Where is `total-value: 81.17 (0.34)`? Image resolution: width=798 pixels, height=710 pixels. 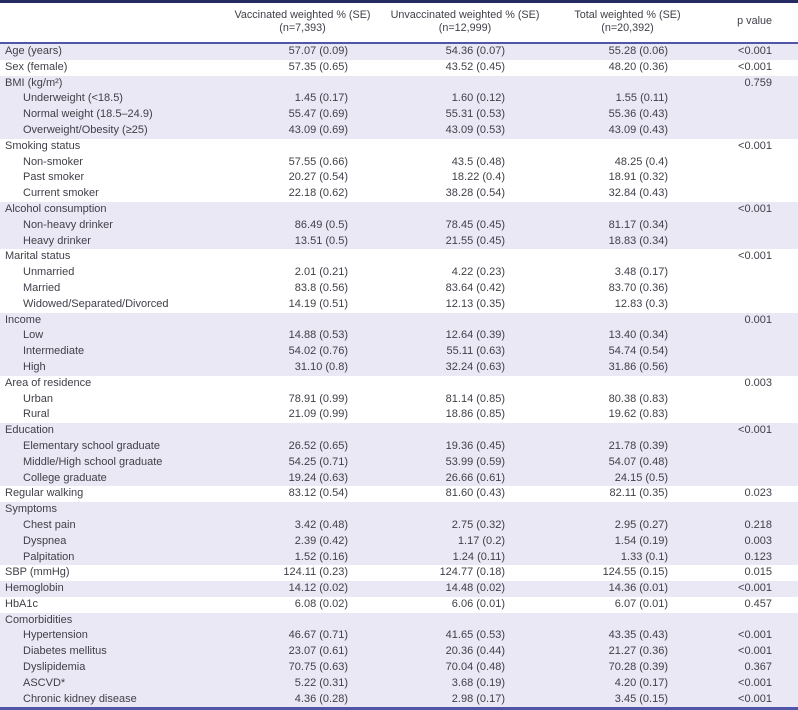 total-value: 81.17 (0.34) is located at coordinates (627, 225).